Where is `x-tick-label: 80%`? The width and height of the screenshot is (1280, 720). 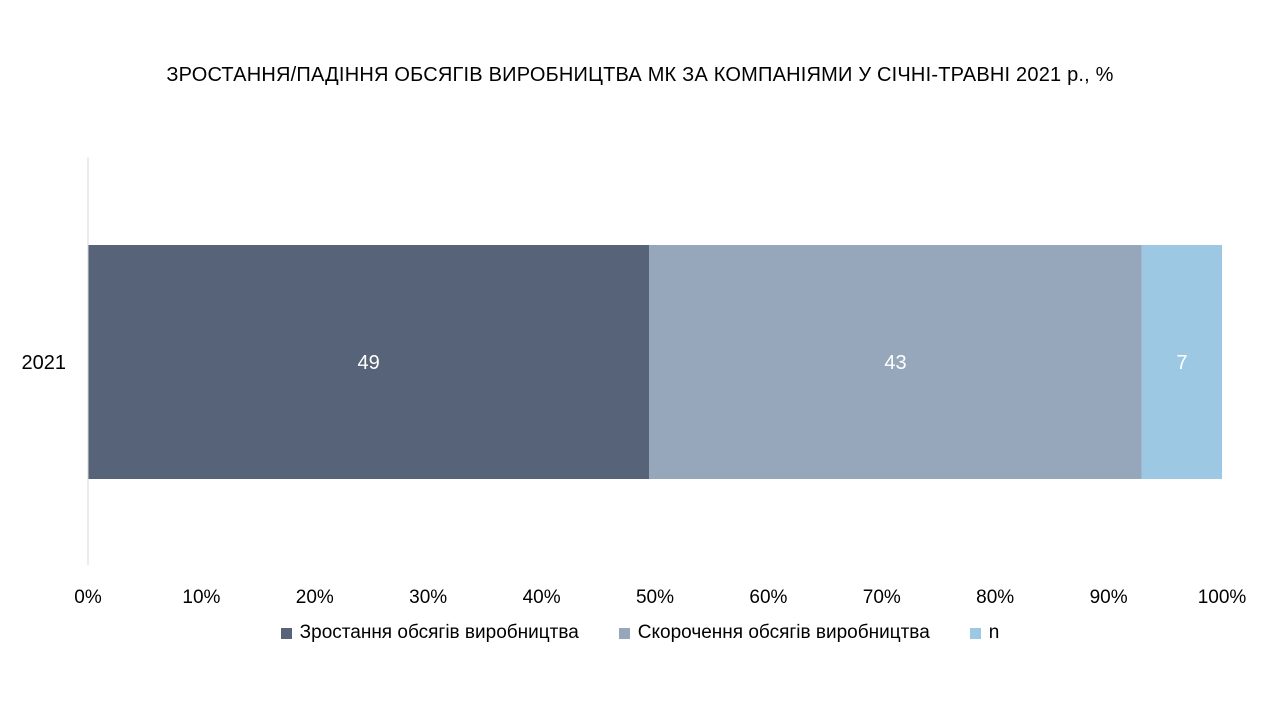
x-tick-label: 80% is located at coordinates (995, 597).